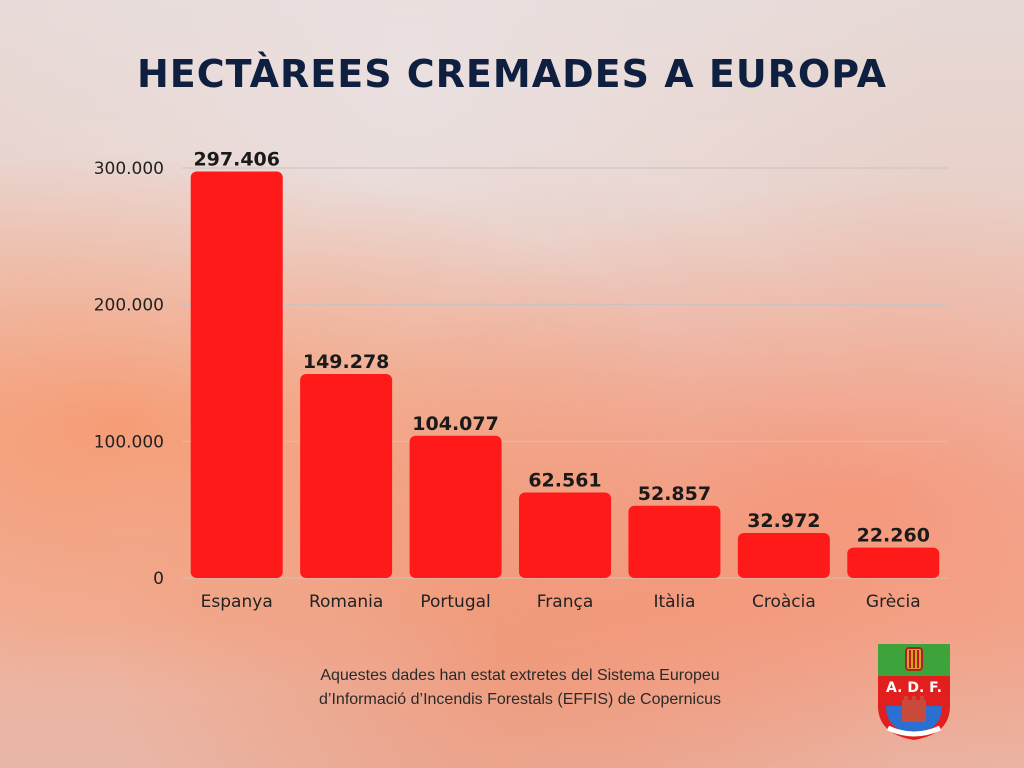  I want to click on bar-itàlia, so click(674, 541).